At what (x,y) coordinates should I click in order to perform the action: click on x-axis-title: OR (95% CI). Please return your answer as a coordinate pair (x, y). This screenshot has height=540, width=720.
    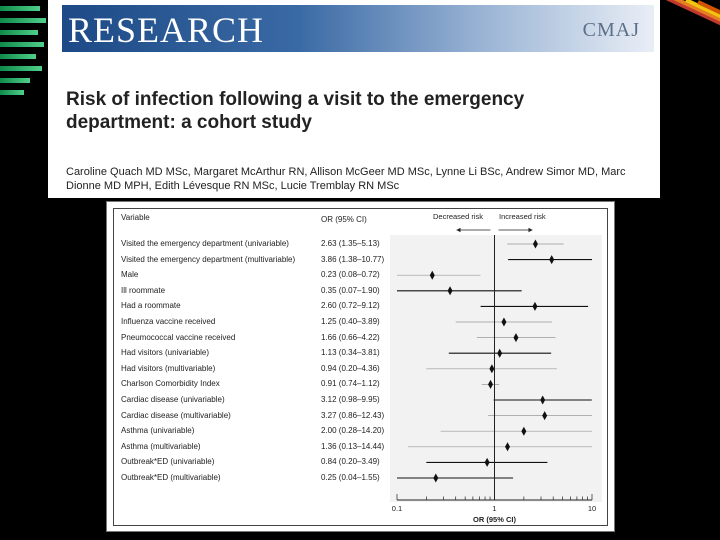
    Looking at the image, I should click on (494, 519).